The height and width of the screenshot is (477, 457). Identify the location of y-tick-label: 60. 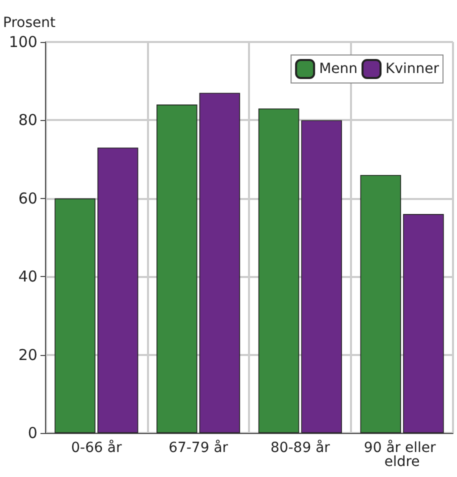
(28, 198).